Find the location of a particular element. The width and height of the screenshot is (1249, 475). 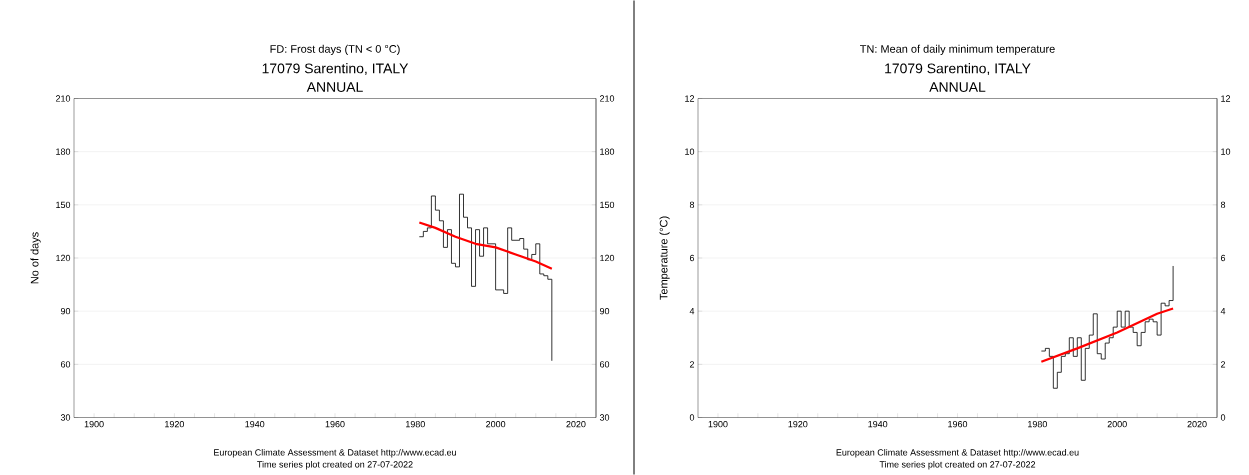

y-tick-label: 6 is located at coordinates (692, 258).